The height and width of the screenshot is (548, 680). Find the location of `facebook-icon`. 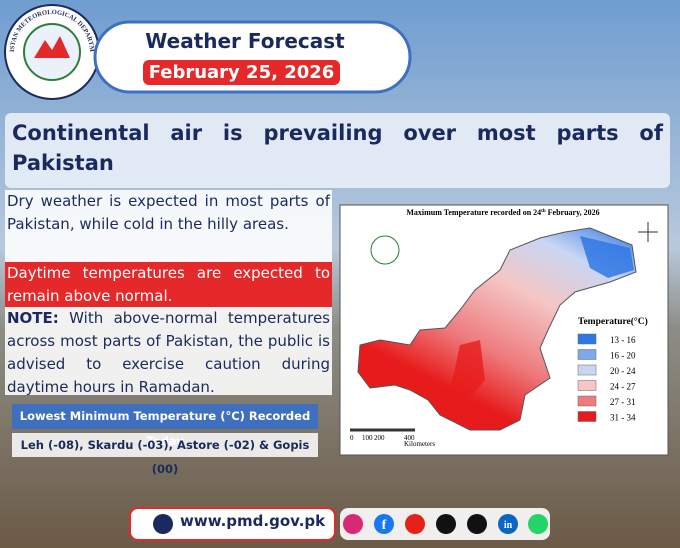

facebook-icon is located at coordinates (384, 524).